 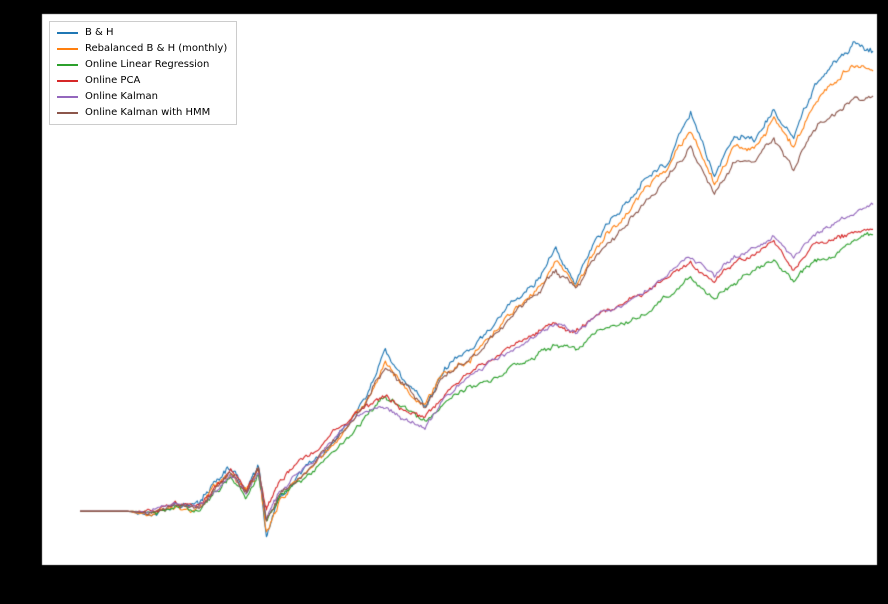 I want to click on legend-label: Rebalanced B & H (monthly), so click(x=156, y=48).